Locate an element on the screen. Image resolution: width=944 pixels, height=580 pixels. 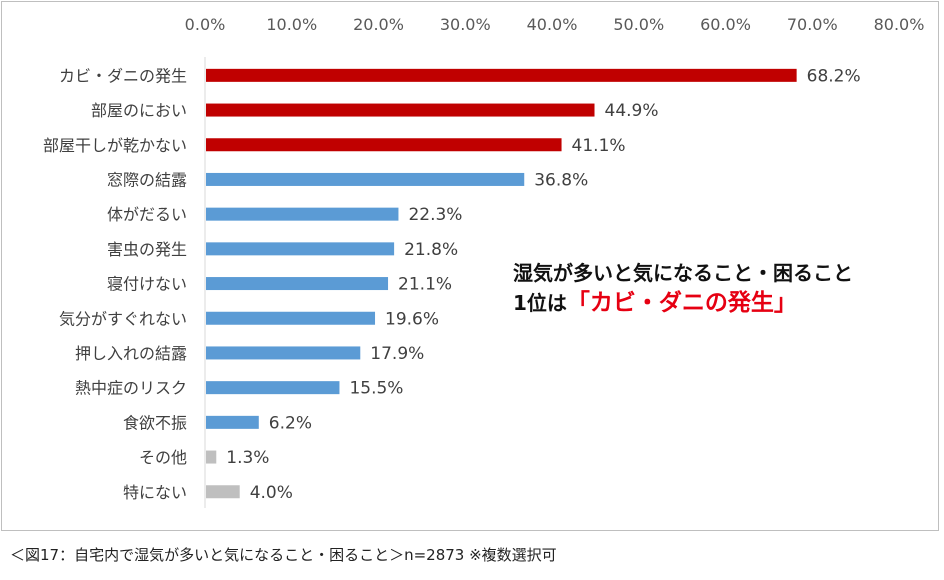
data-label: 15.5% is located at coordinates (376, 389).